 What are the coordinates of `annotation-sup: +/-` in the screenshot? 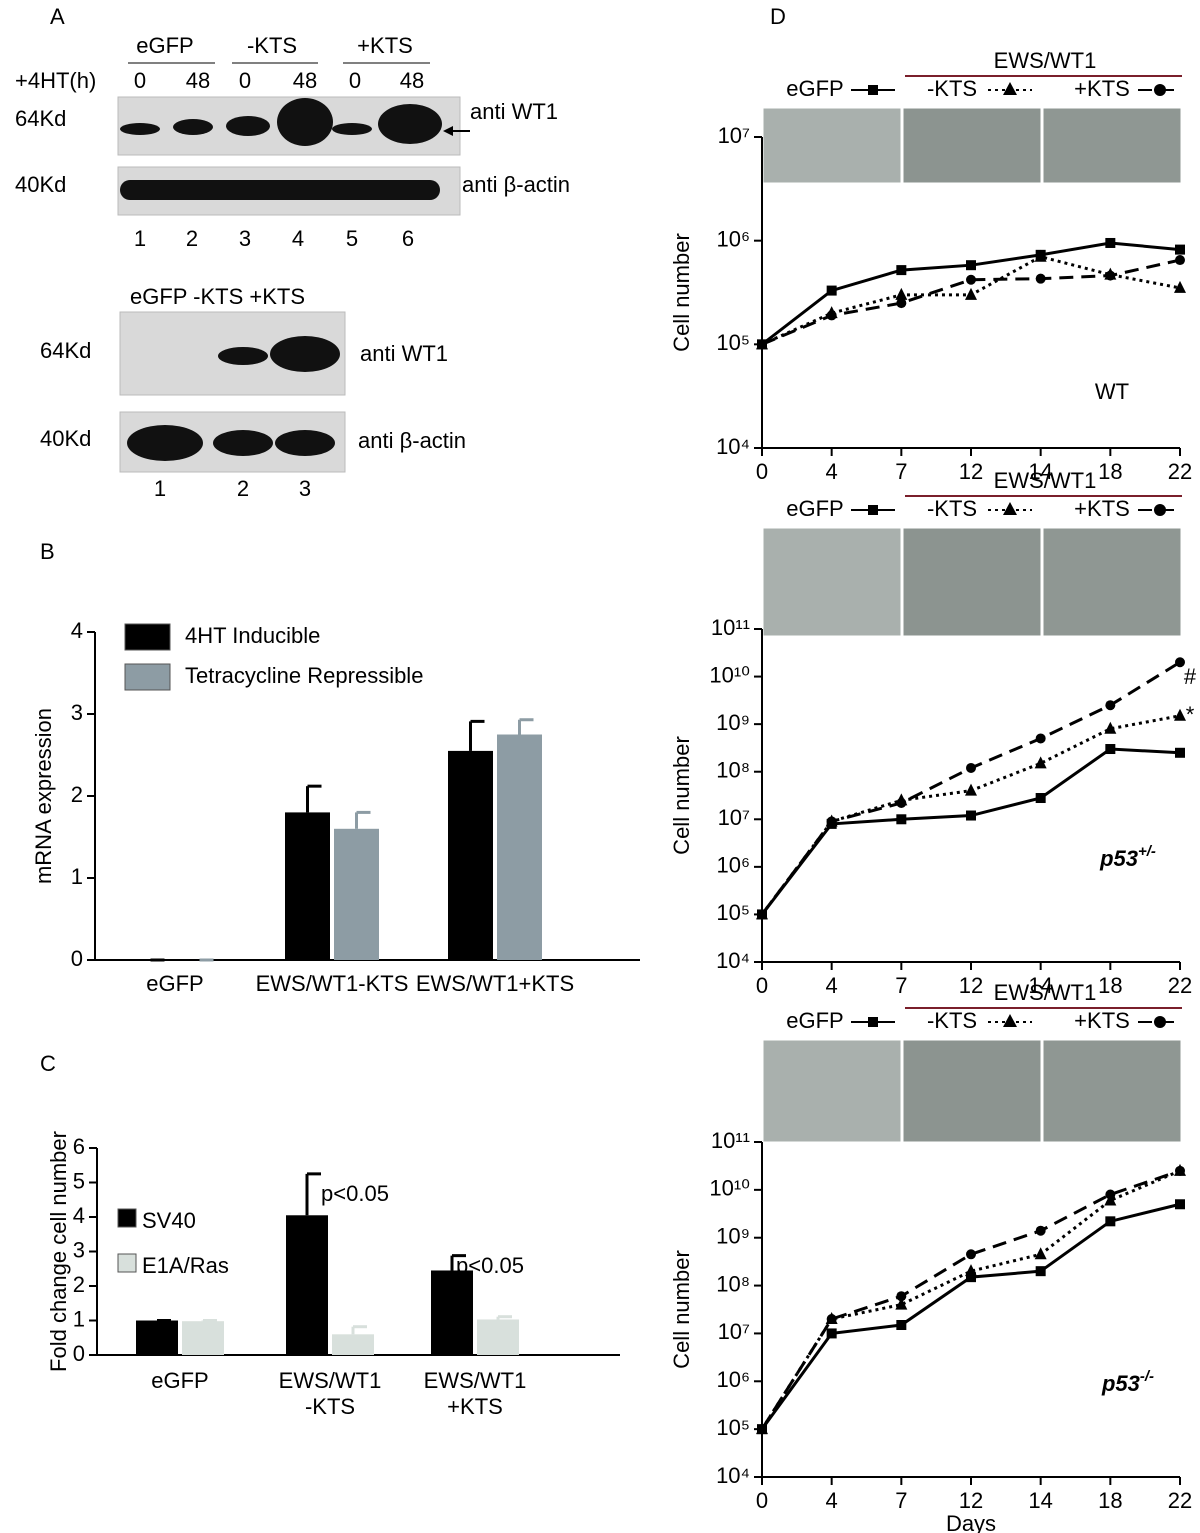 It's located at (1147, 851).